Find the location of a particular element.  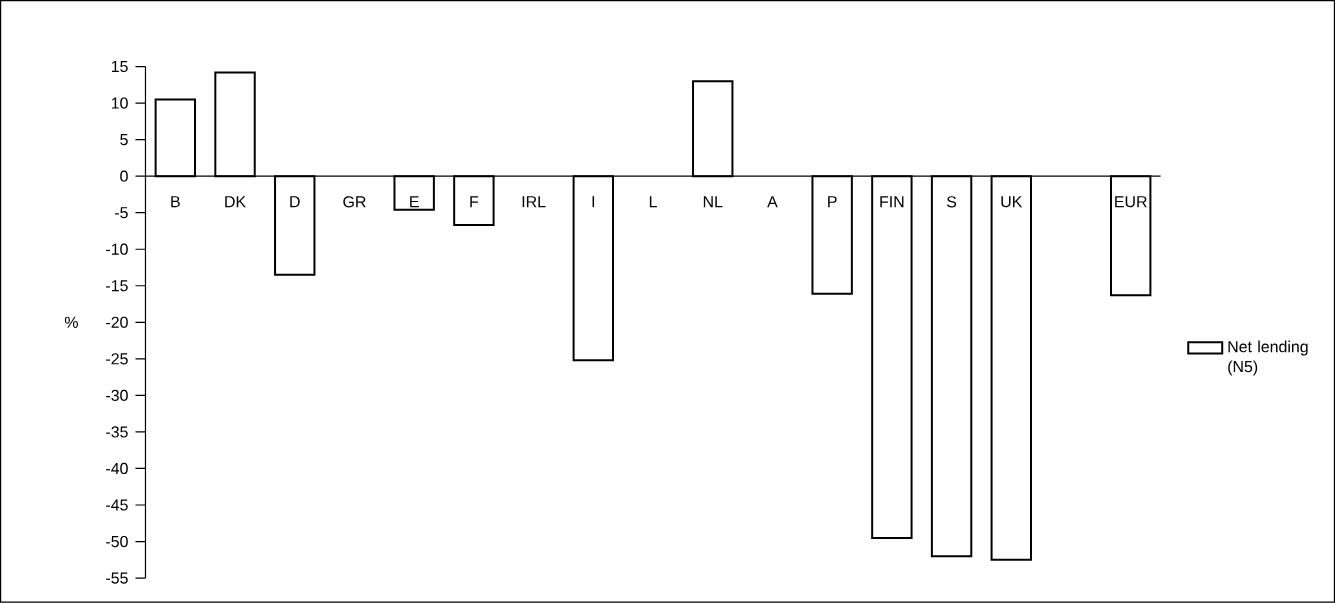

y-tick-label: -40 is located at coordinates (117, 469).